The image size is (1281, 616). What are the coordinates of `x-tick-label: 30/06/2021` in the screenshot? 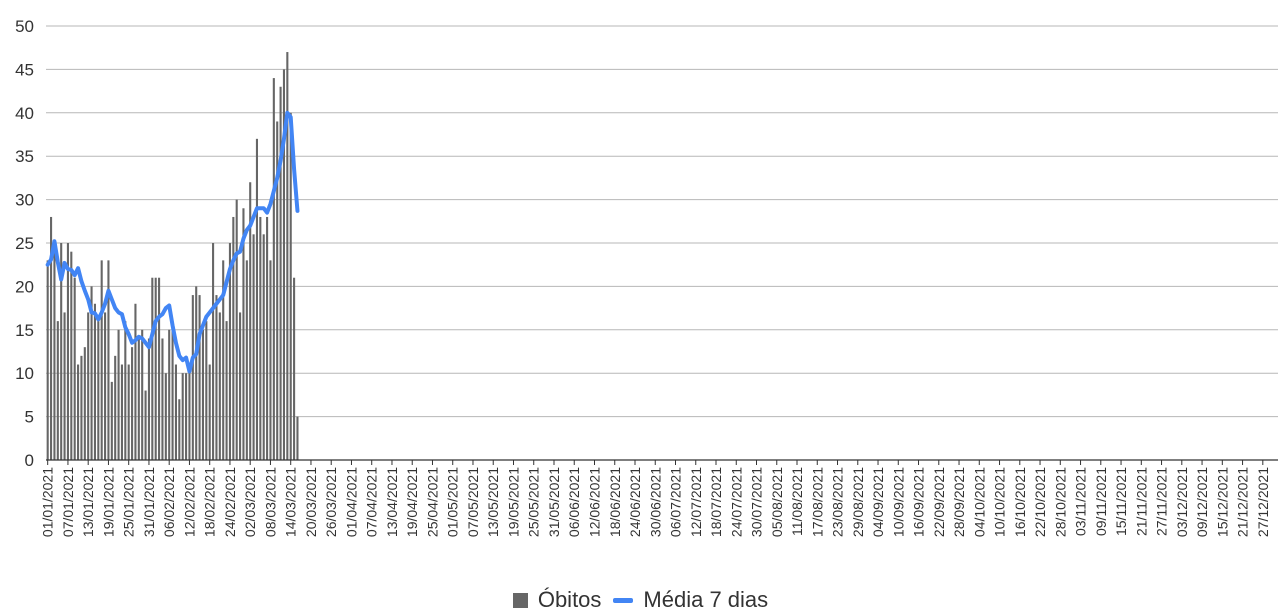 It's located at (655, 502).